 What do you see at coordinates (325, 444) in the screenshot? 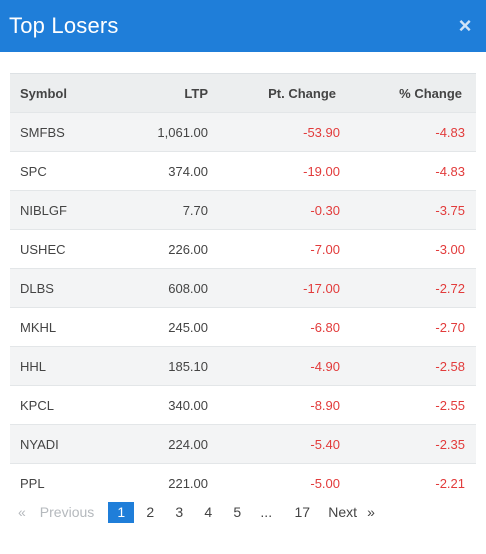
I see `cell-pt-change: -5.40` at bounding box center [325, 444].